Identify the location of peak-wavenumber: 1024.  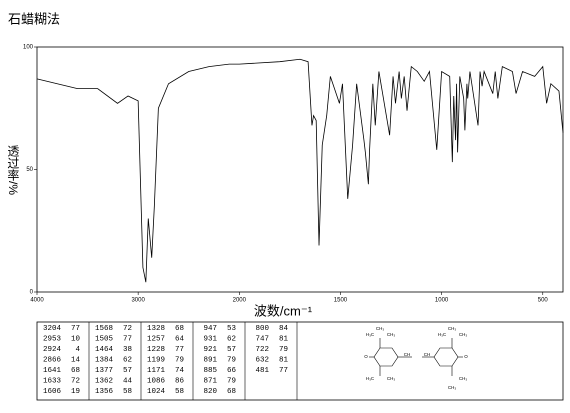
(156, 392).